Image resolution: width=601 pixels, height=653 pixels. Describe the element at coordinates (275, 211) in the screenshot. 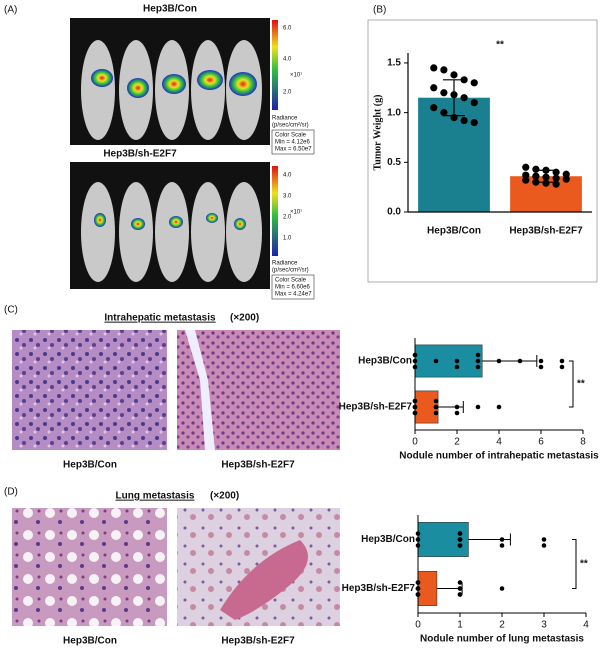

I see `color-bar` at that location.